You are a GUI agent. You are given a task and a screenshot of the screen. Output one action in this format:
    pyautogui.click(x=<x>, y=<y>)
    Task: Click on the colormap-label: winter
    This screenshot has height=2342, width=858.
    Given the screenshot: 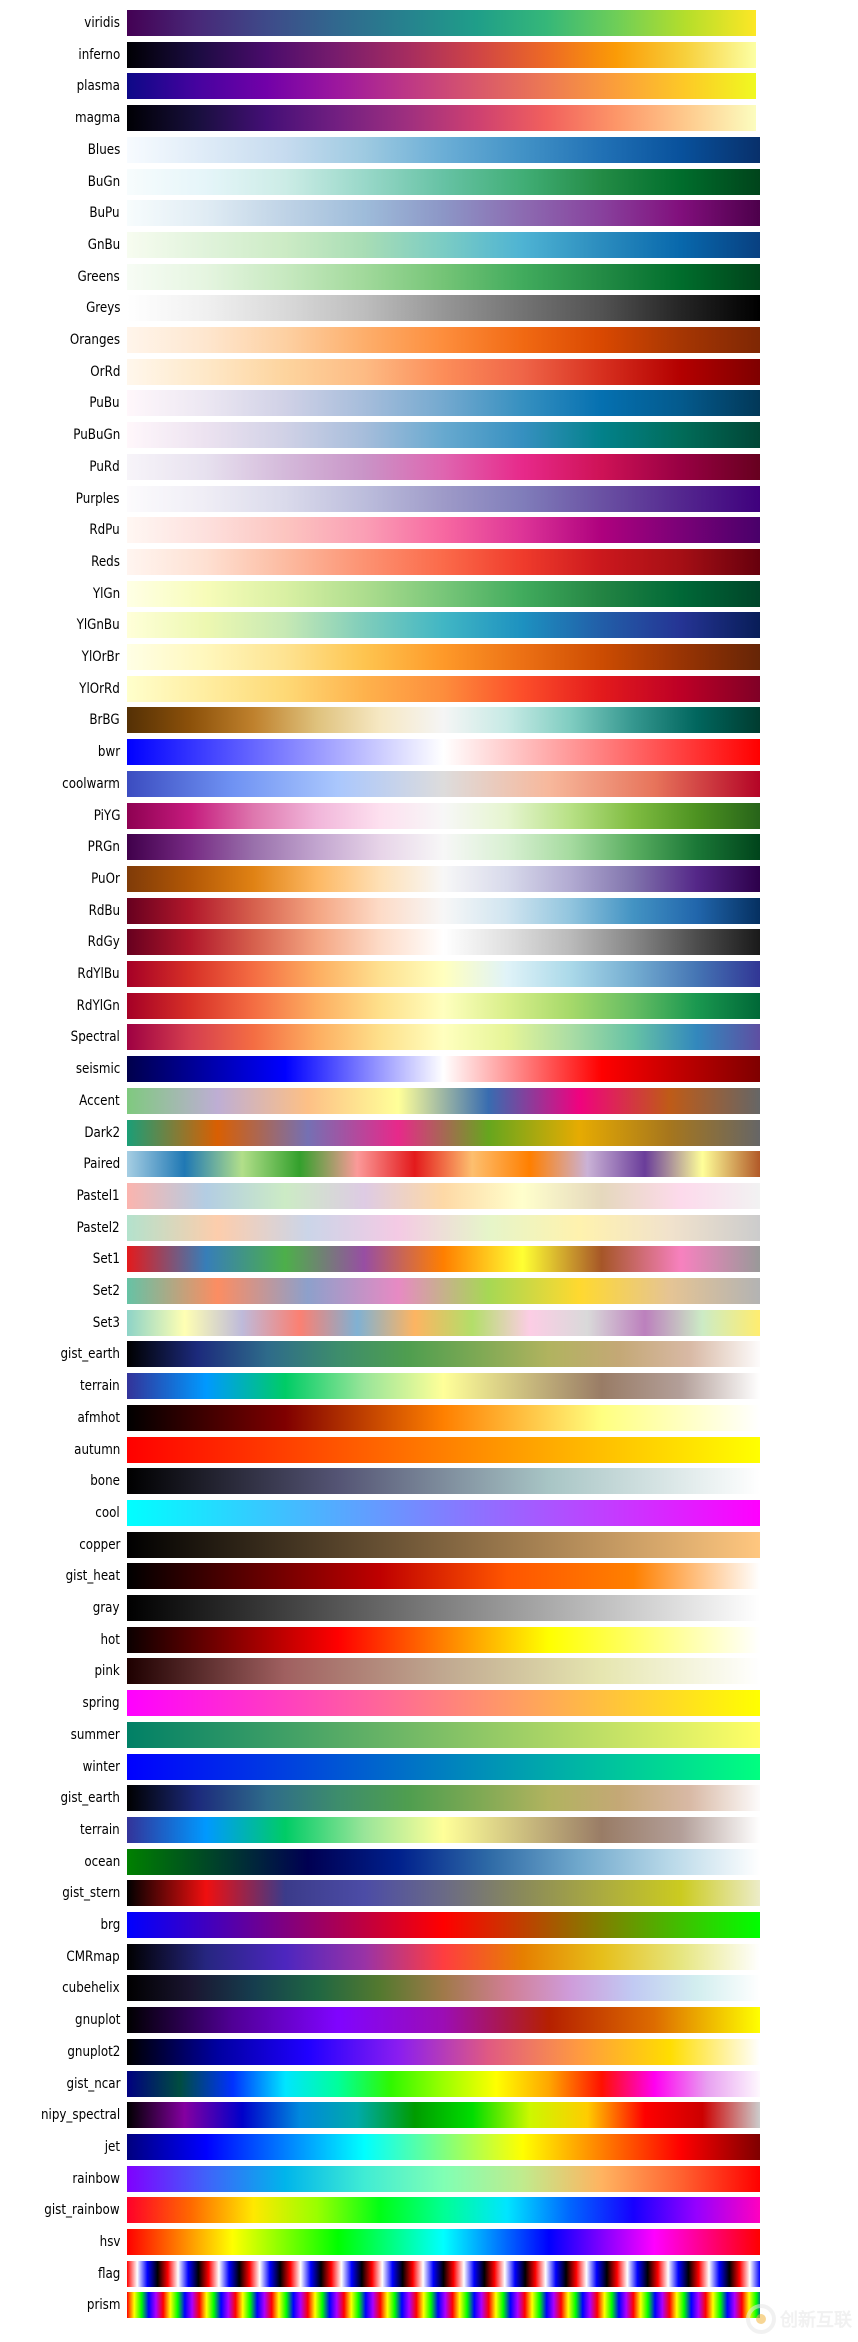 What is the action you would take?
    pyautogui.click(x=101, y=1766)
    